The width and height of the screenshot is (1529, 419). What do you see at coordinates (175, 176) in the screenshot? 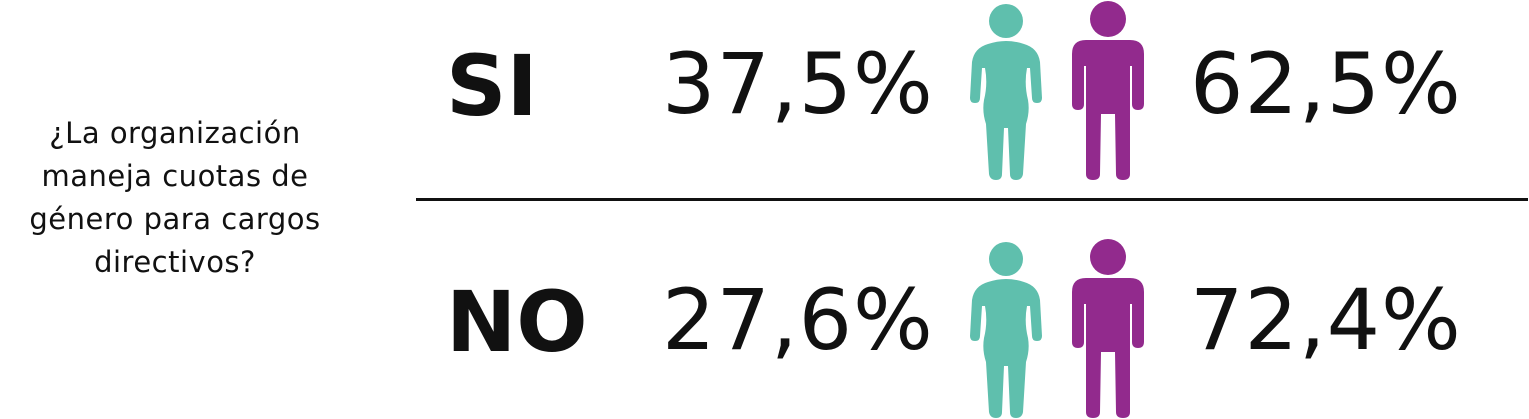
I see `question-line: maneja cuotas de` at bounding box center [175, 176].